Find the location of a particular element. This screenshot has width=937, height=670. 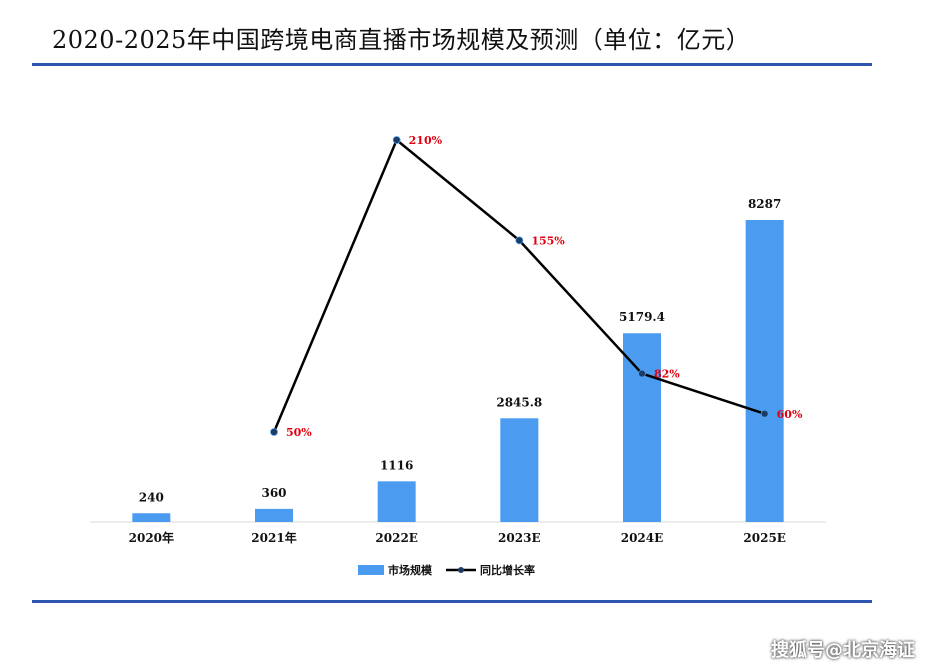

bar-label: 1116 is located at coordinates (396, 465).